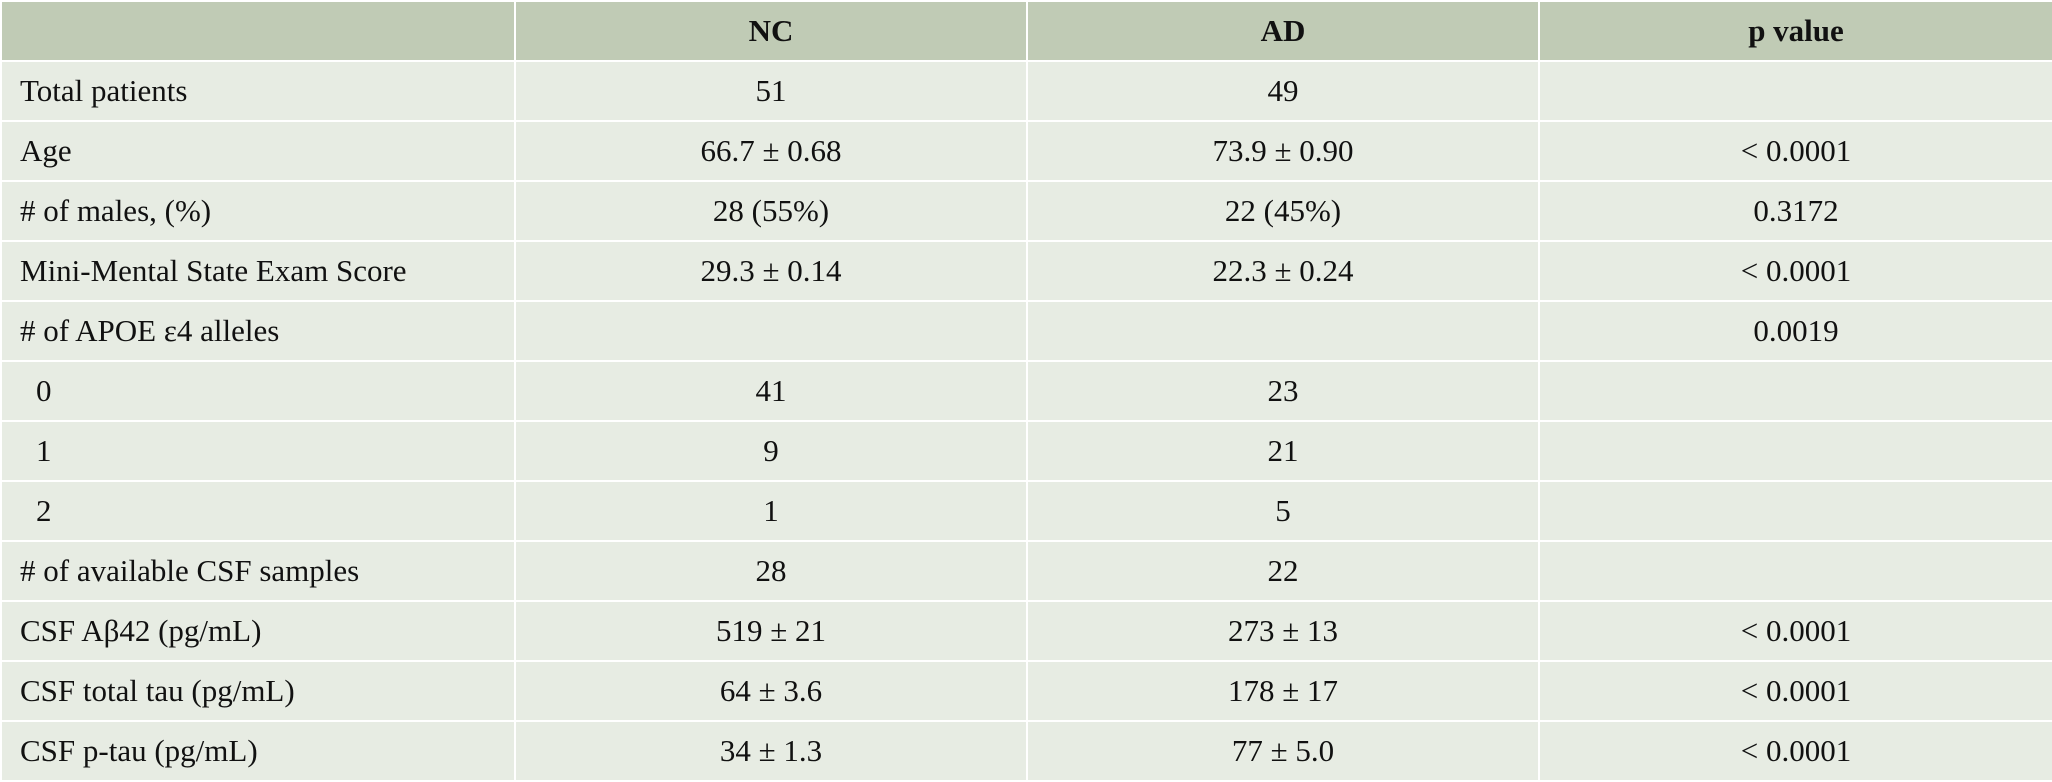 The height and width of the screenshot is (782, 2052). What do you see at coordinates (771, 751) in the screenshot?
I see `cell: 34 ± 1.3` at bounding box center [771, 751].